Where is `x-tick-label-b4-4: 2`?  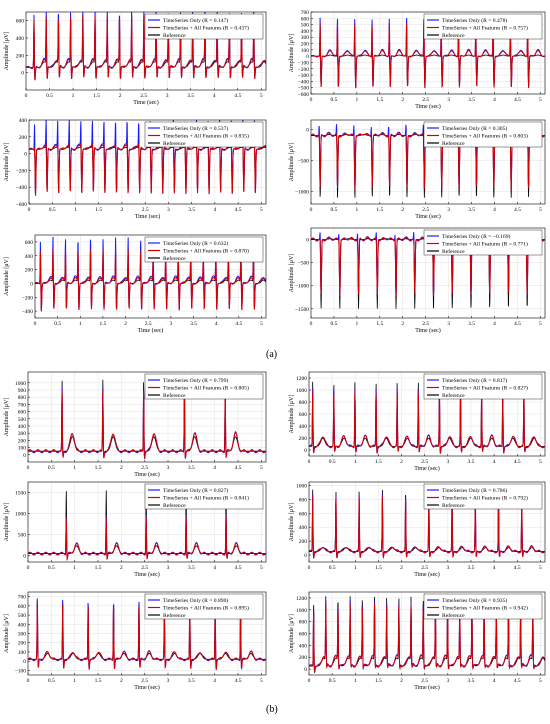 x-tick-label-b4-4: 2 is located at coordinates (401, 568).